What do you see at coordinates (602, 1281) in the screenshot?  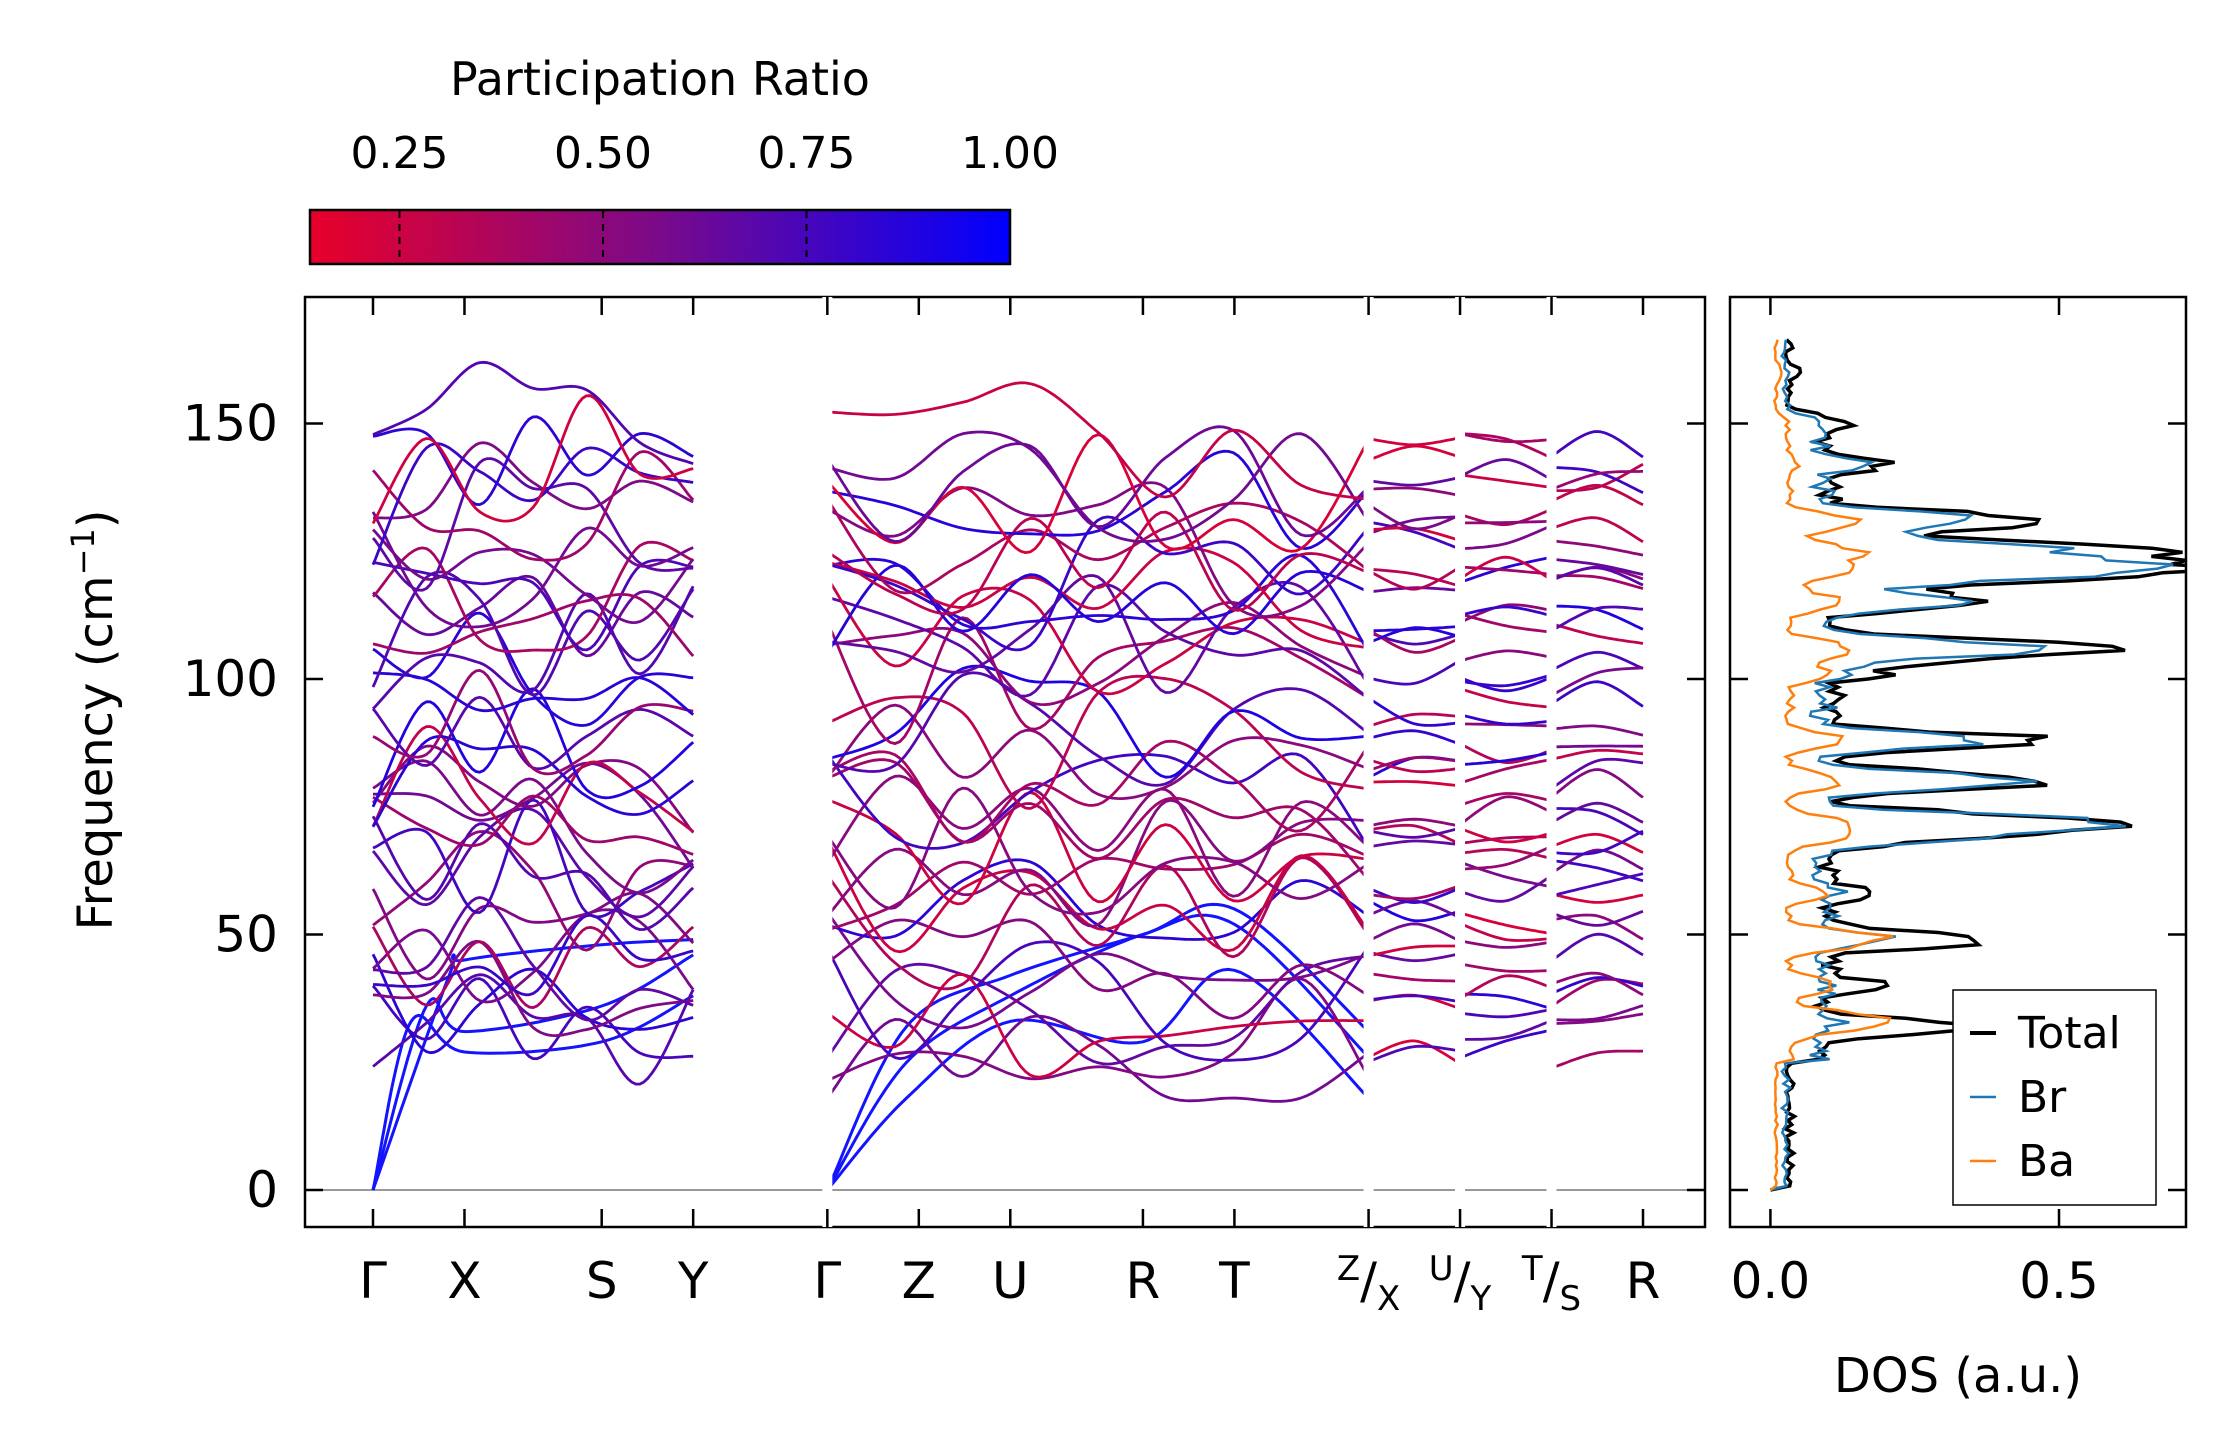 I see `xtick-label: S` at bounding box center [602, 1281].